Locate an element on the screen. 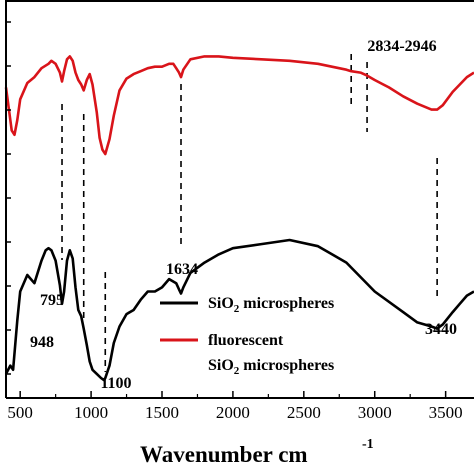 The height and width of the screenshot is (474, 474). annotation-label-795: 795 is located at coordinates (52, 300).